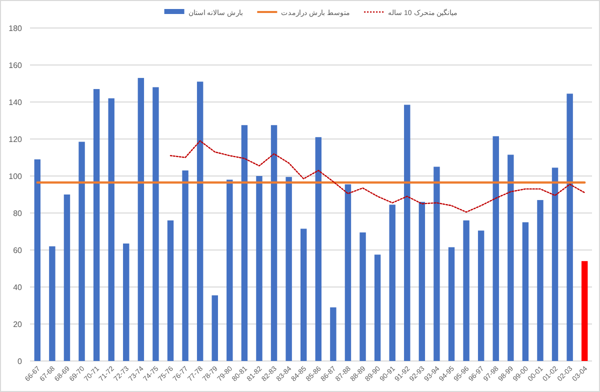 This screenshot has width=600, height=392. Describe the element at coordinates (378, 176) in the screenshot. I see `line-series` at that location.